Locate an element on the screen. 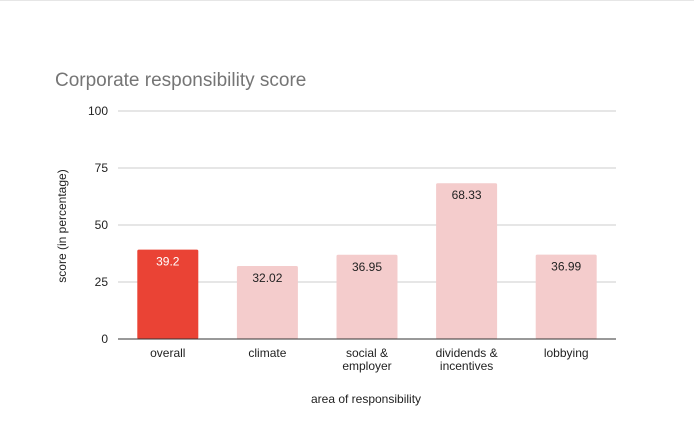 The image size is (694, 433). y-tick-label: 0 is located at coordinates (104, 339).